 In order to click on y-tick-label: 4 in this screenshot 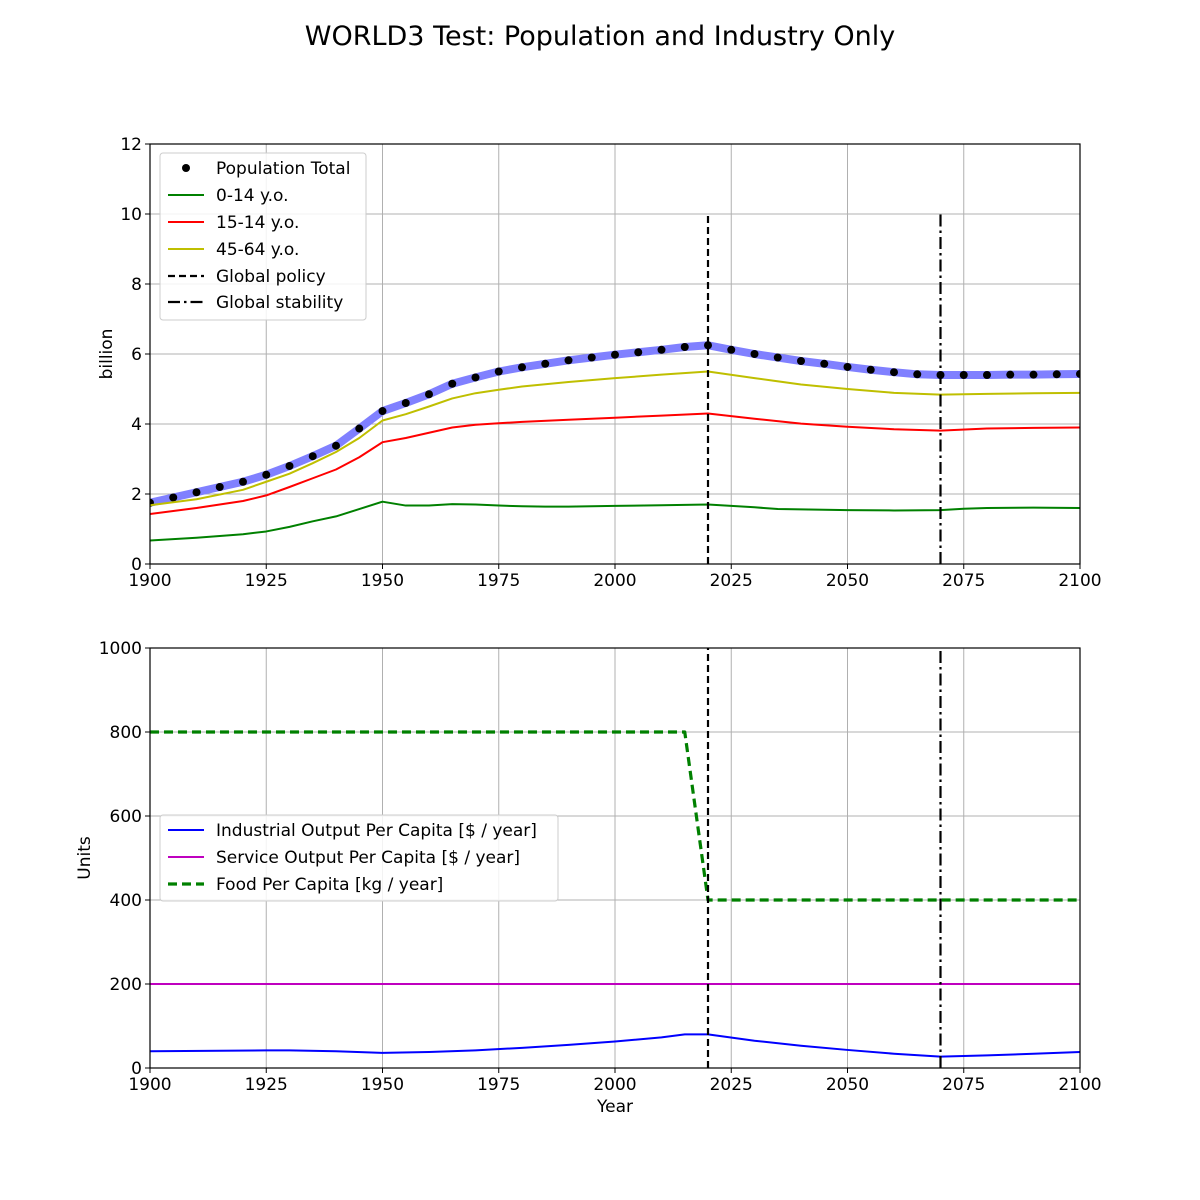, I will do `click(136, 425)`.